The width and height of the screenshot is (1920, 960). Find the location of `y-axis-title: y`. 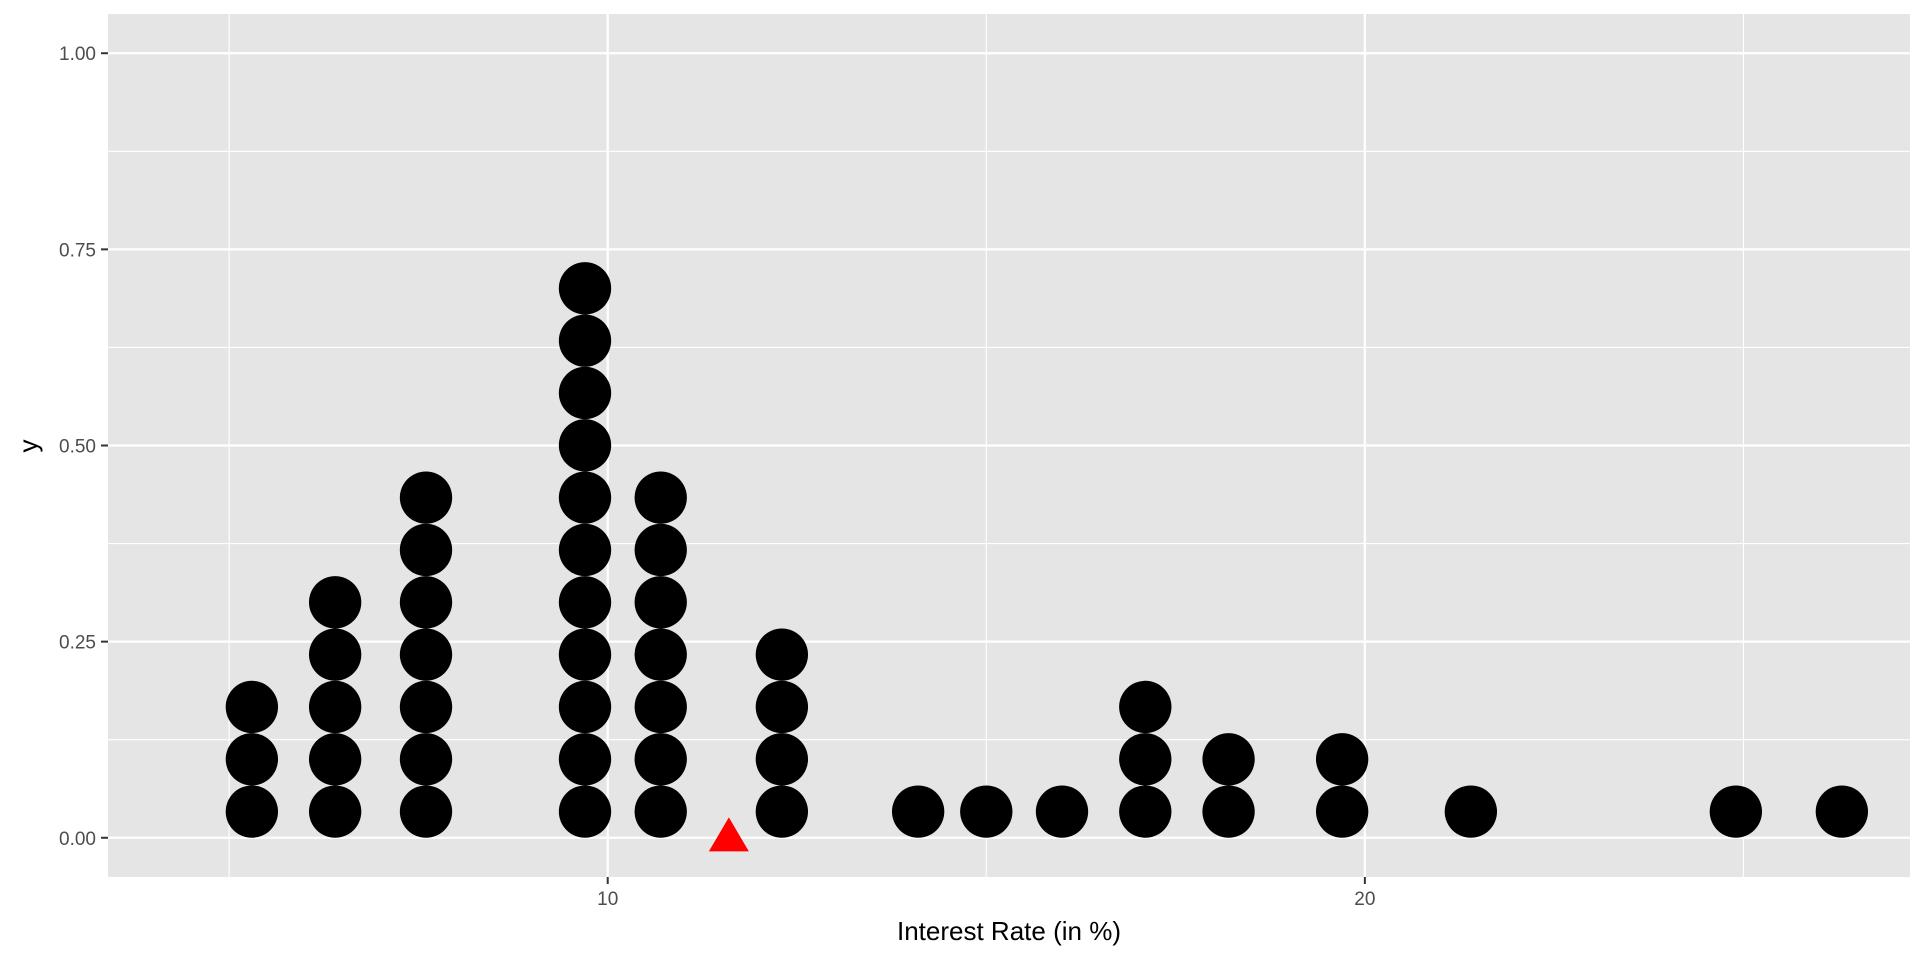

y-axis-title: y is located at coordinates (28, 446).